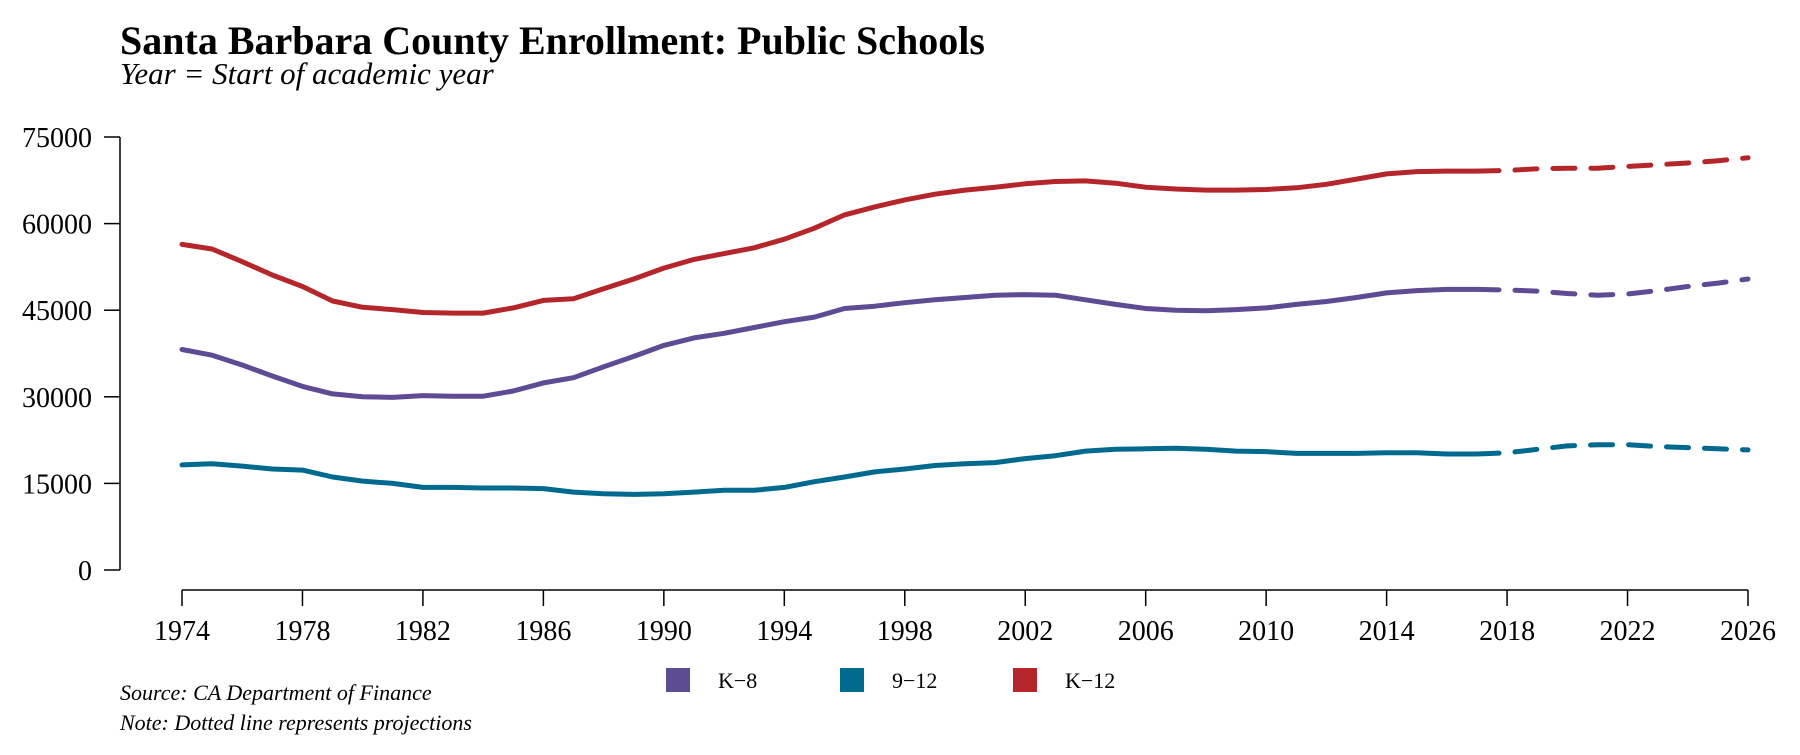 This screenshot has width=1800, height=755. I want to click on series-line-k-8-projected, so click(1612, 287).